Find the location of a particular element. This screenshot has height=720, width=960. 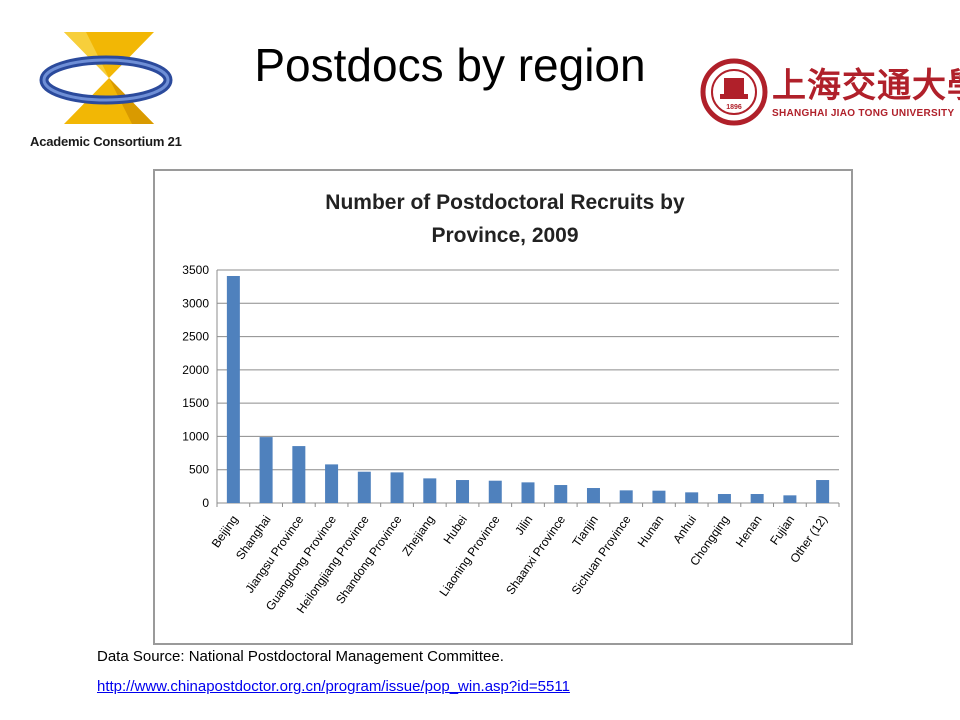

x-tick-label: Hunan is located at coordinates (651, 531).